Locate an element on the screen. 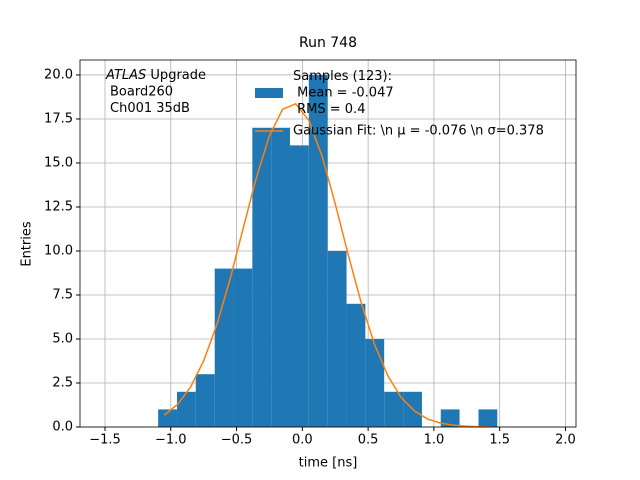 The image size is (640, 480). annotation-line: Ch001 35dB is located at coordinates (150, 108).